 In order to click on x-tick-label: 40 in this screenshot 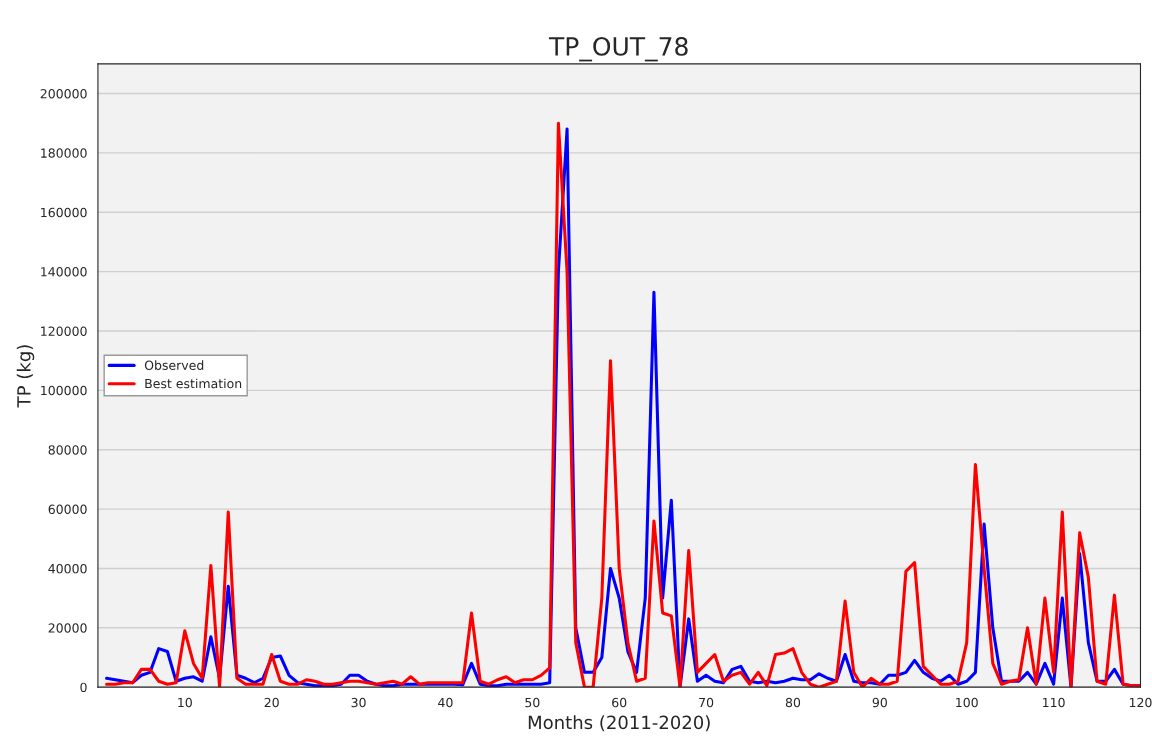, I will do `click(445, 702)`.